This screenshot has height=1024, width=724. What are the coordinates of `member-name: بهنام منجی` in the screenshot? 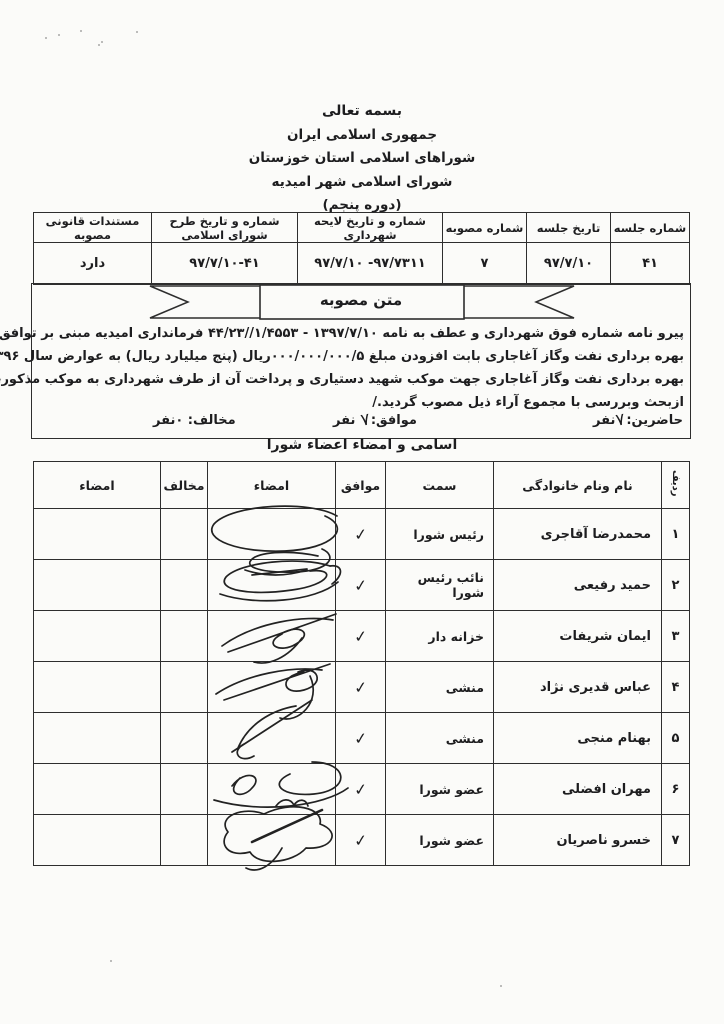 It's located at (577, 738).